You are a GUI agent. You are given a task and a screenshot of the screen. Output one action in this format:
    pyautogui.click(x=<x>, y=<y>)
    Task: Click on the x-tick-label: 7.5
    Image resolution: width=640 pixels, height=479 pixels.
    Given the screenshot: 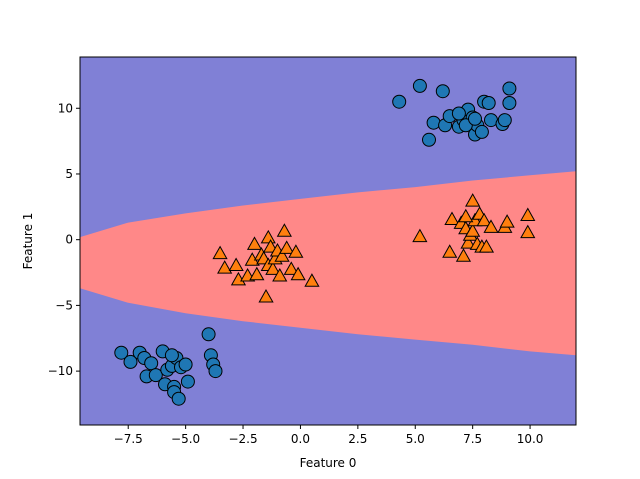 What is the action you would take?
    pyautogui.click(x=472, y=439)
    